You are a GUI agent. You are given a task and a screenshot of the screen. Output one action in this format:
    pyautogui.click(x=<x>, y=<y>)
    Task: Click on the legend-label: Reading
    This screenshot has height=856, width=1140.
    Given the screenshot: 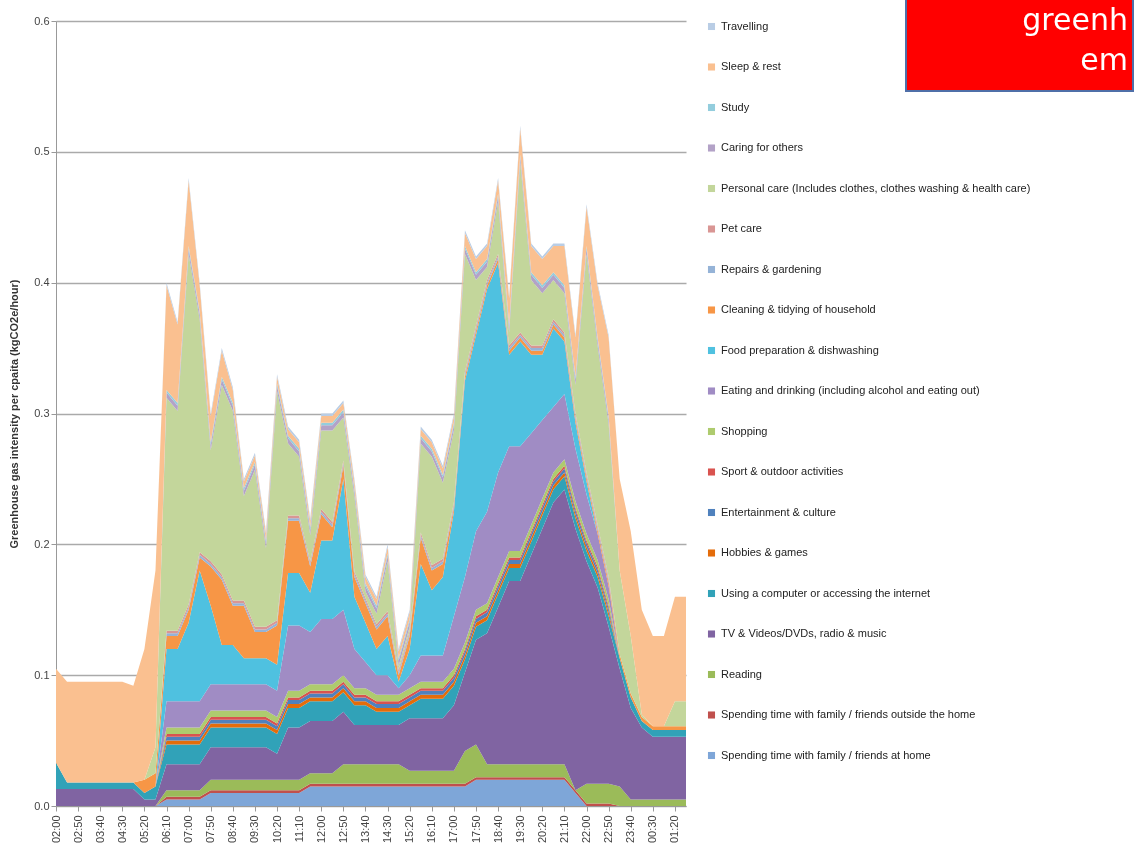 What is the action you would take?
    pyautogui.click(x=741, y=673)
    